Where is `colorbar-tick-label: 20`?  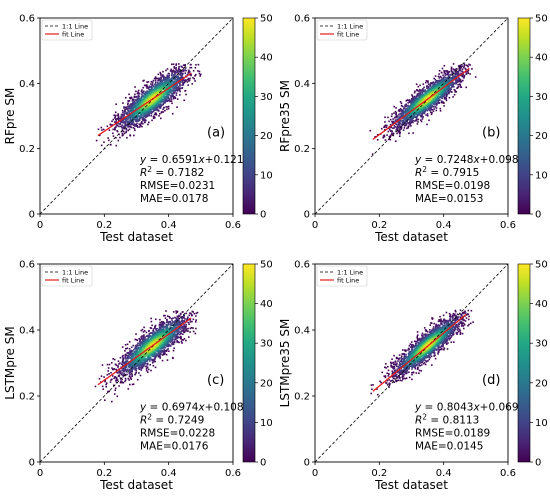
colorbar-tick-label: 20 is located at coordinates (541, 136).